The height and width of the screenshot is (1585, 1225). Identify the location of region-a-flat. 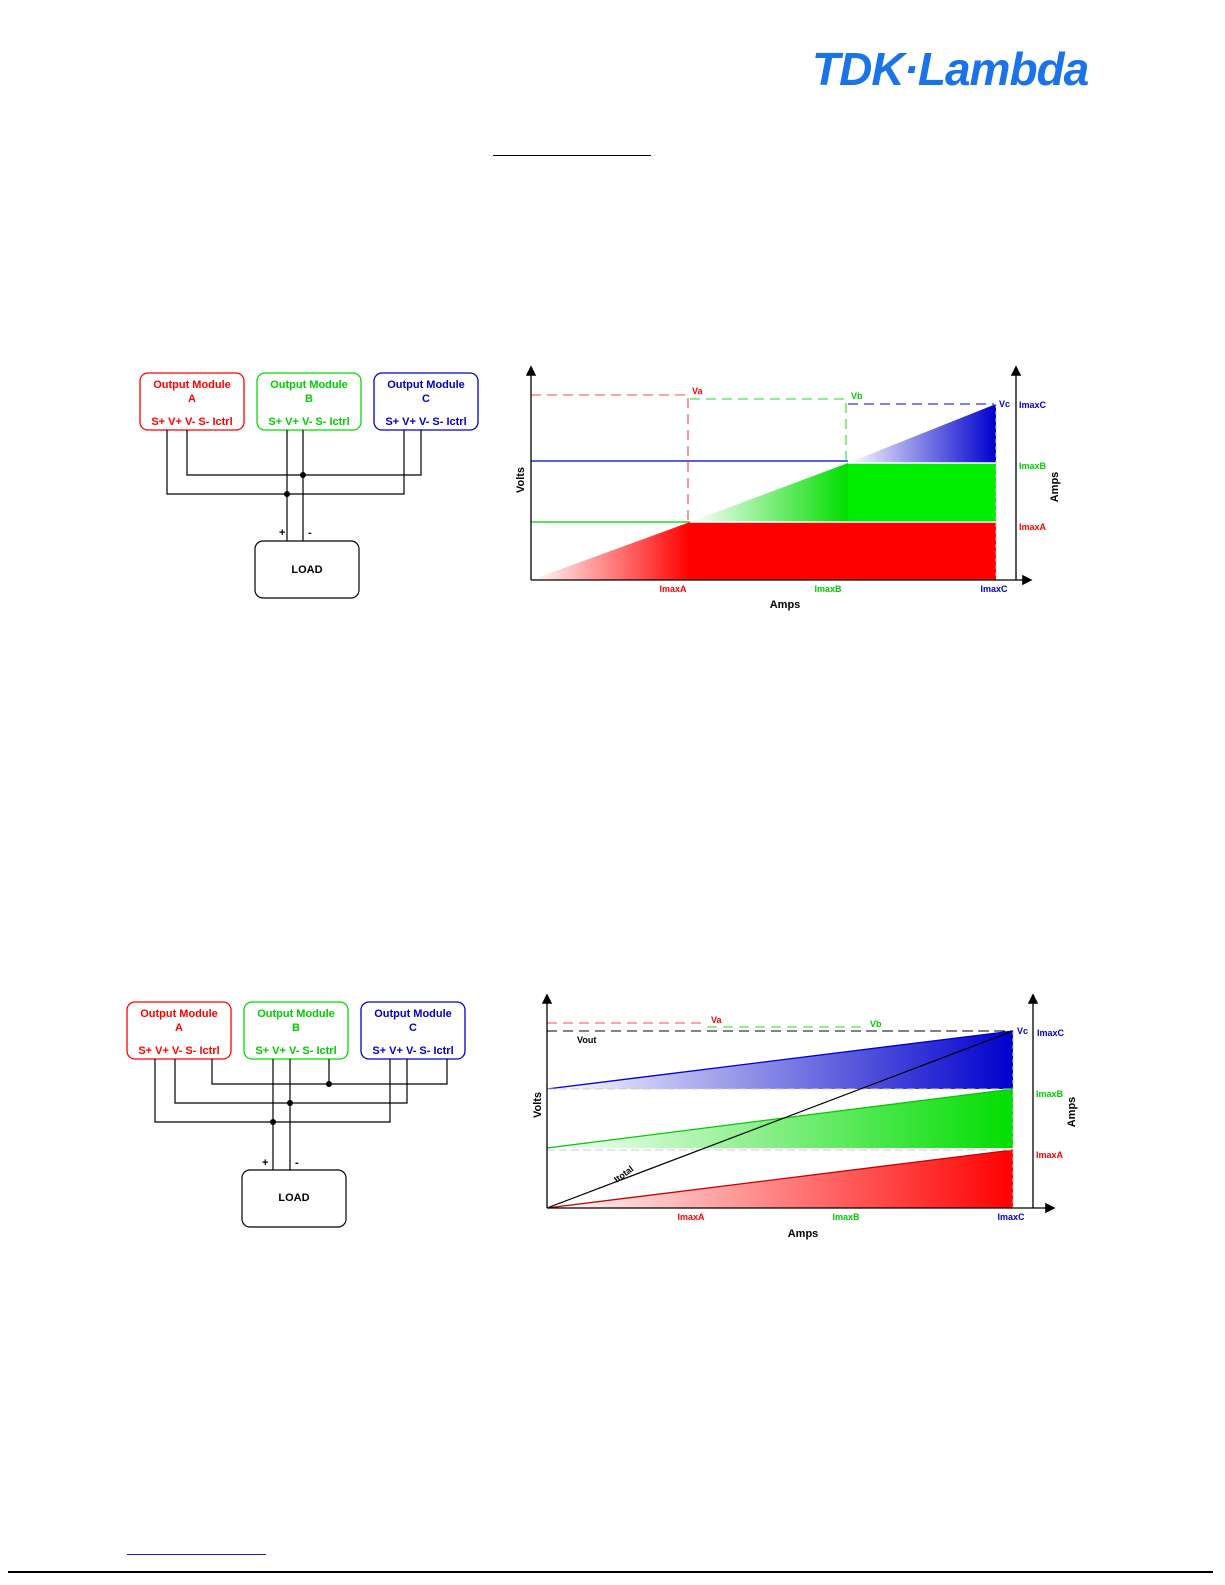
(843, 551).